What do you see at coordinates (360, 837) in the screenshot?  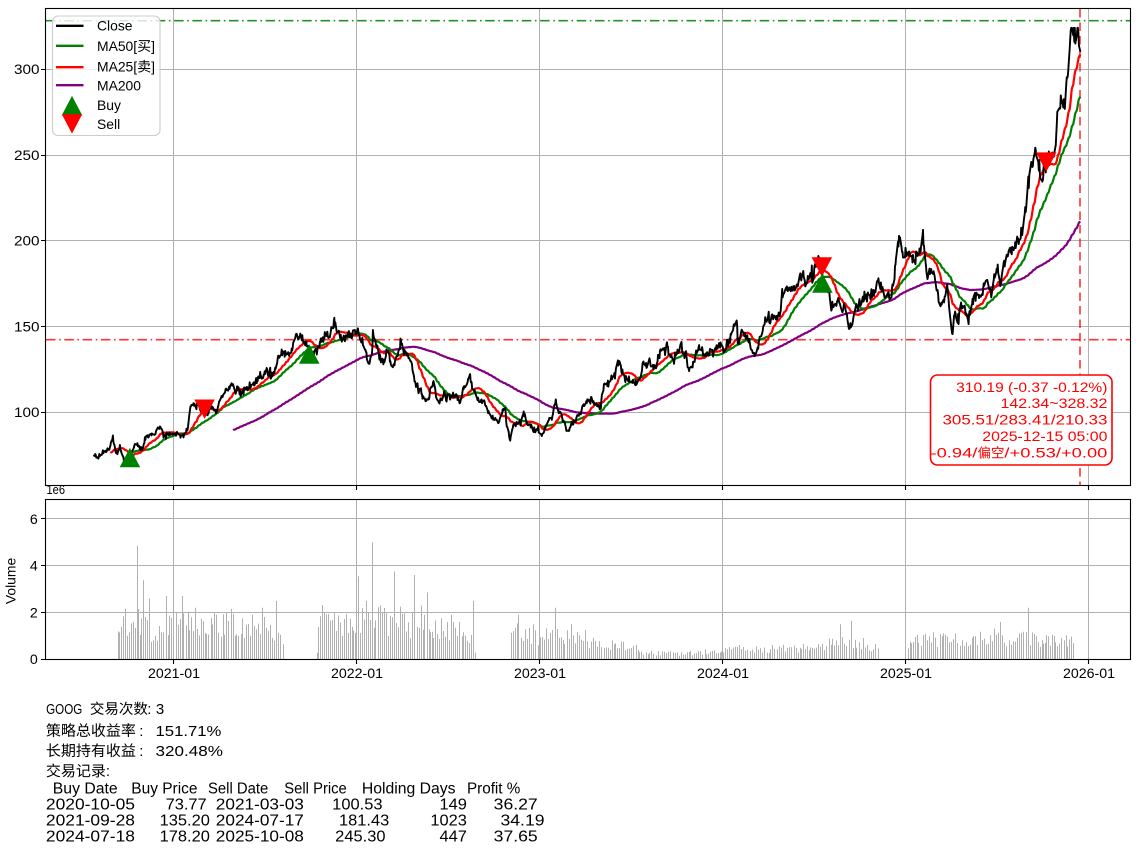 I see `svg-text: 245.30` at bounding box center [360, 837].